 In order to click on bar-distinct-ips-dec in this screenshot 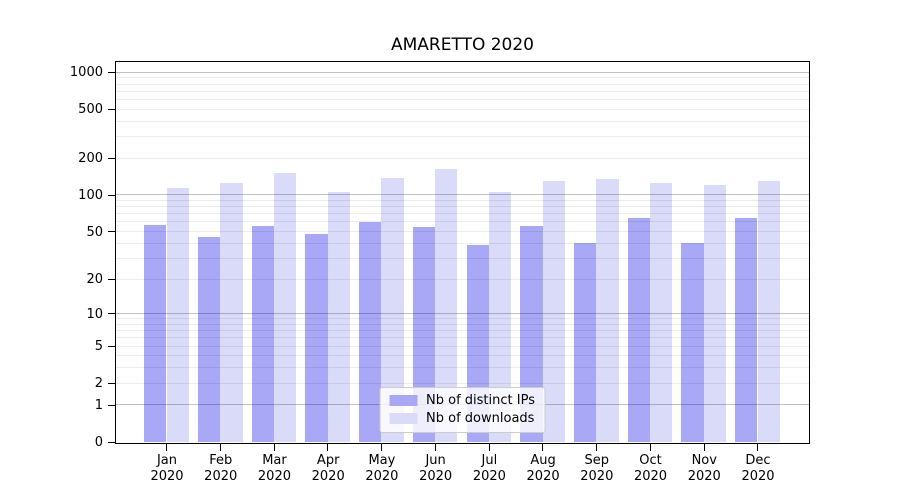, I will do `click(746, 329)`.